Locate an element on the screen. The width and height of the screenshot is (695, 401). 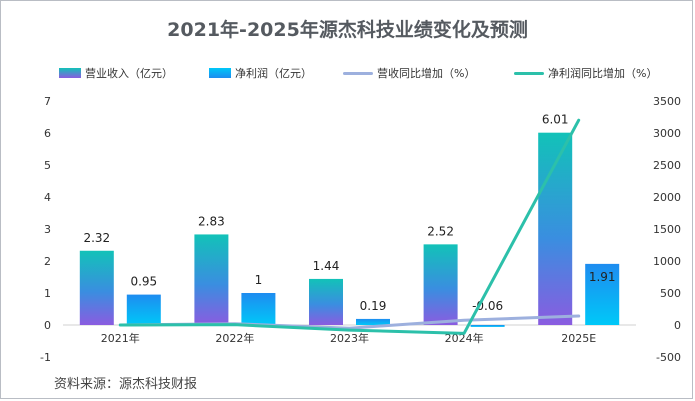
line-revenue-growth is located at coordinates (349, 322).